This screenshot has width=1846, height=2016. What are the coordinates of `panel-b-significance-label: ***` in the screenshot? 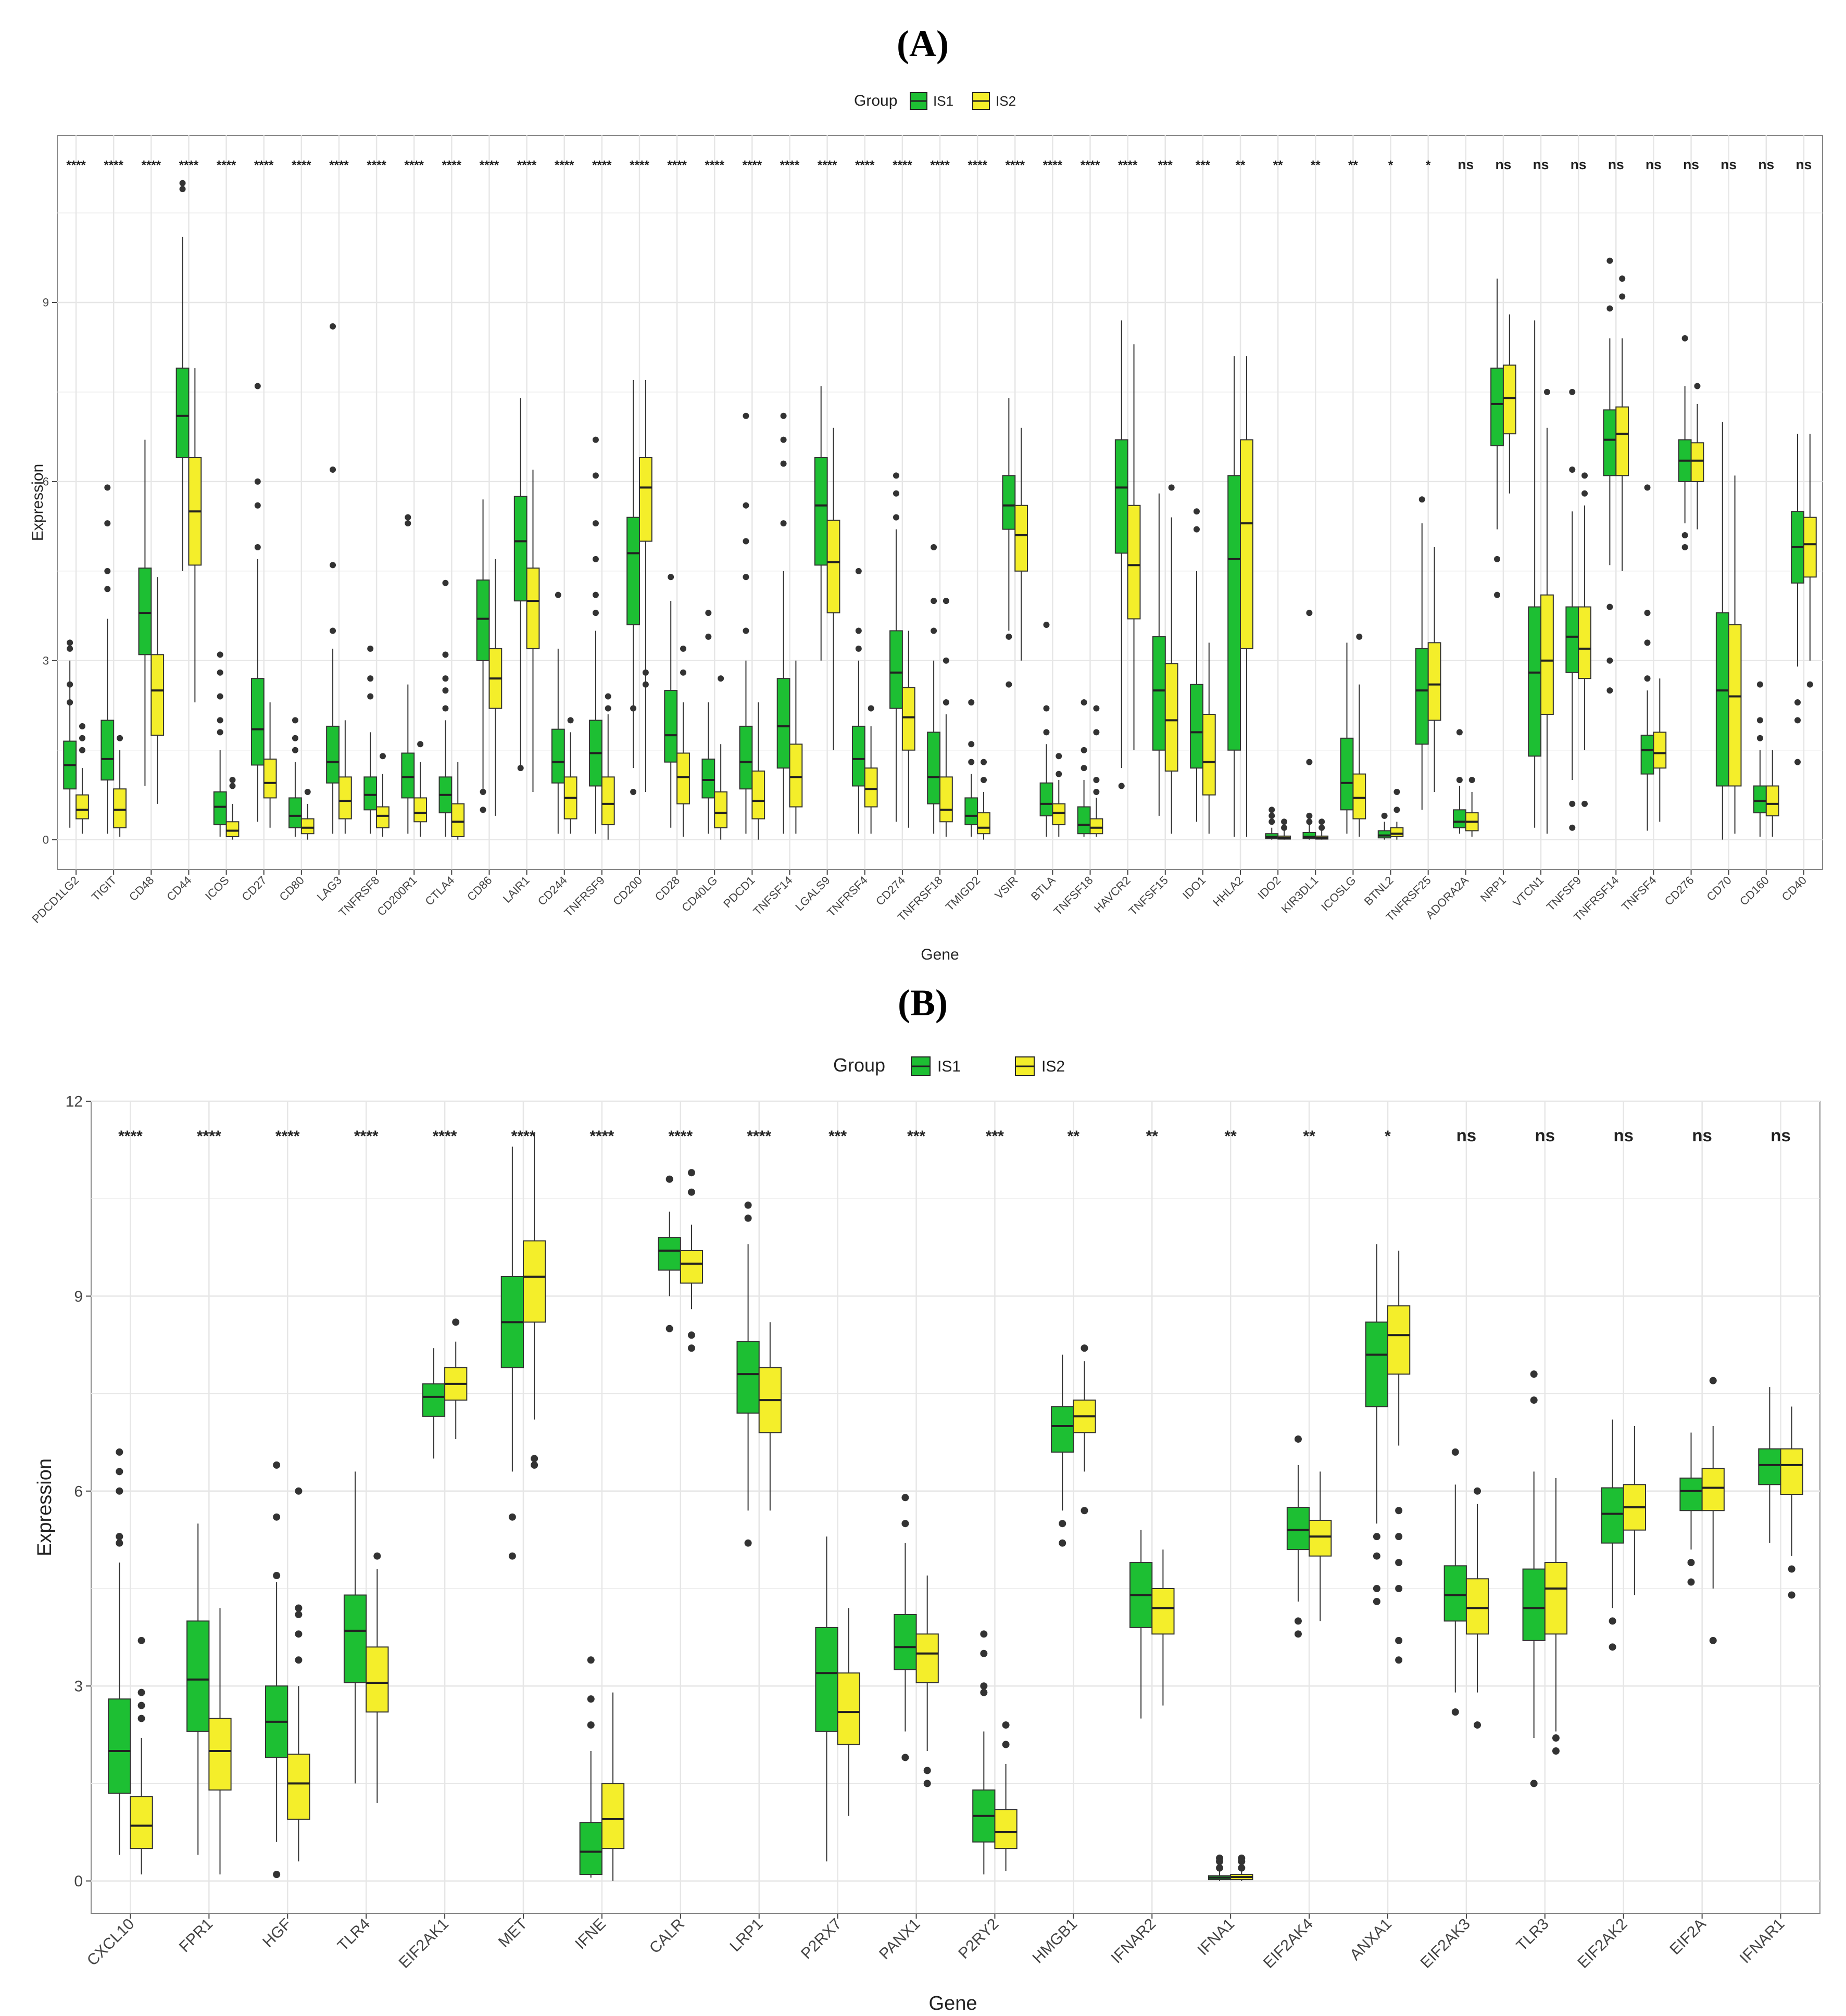 It's located at (995, 1137).